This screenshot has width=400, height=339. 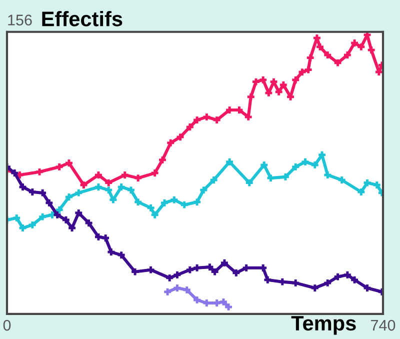 I want to click on text: 156, so click(x=20, y=20).